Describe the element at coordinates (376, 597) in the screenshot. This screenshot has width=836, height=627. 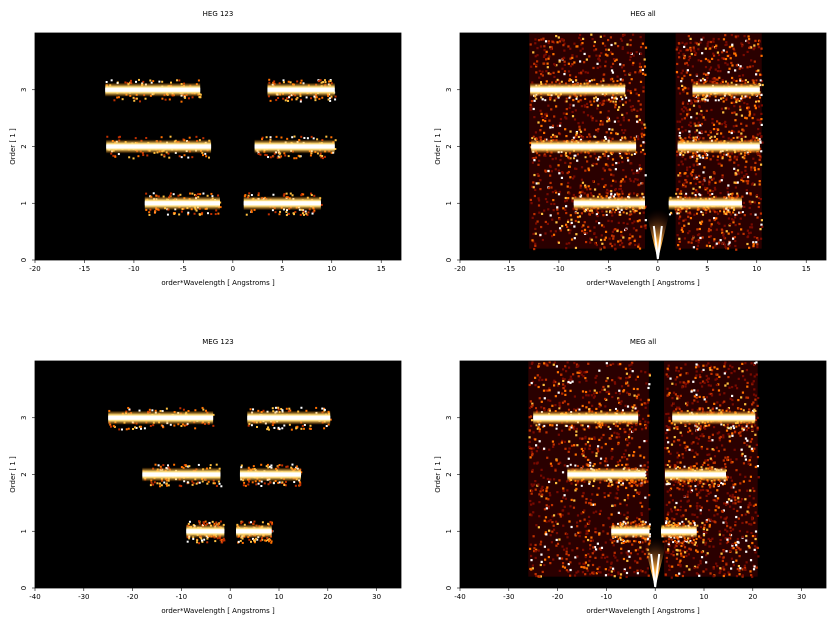
I see `x-tick-label: 30` at that location.